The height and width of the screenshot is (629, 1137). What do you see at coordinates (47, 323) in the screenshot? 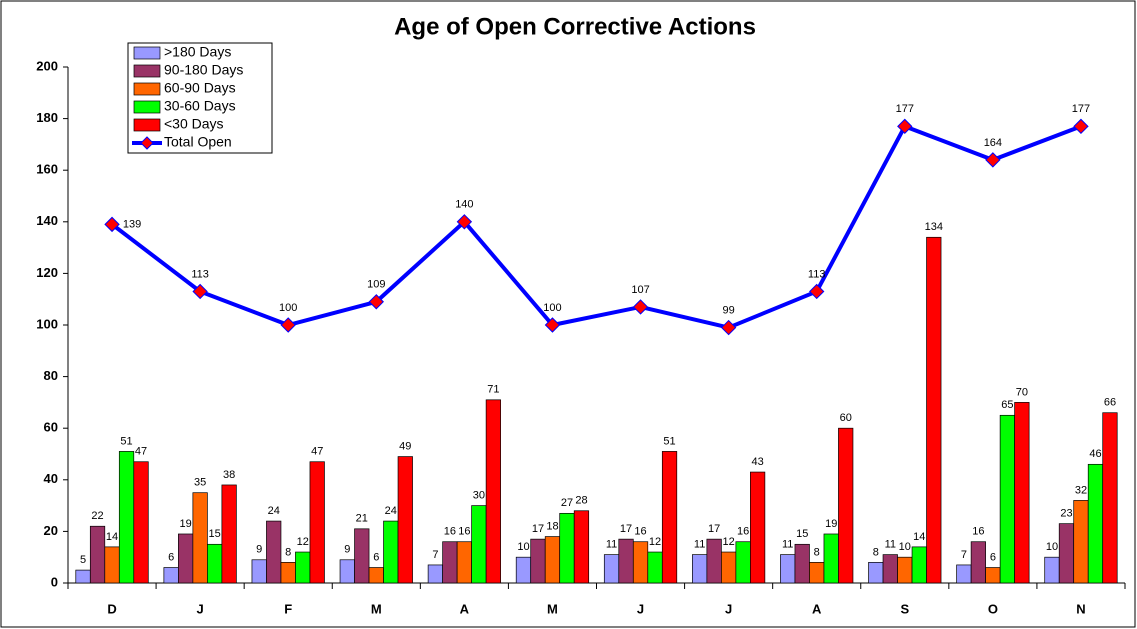
I see `y-tick-label: 100` at bounding box center [47, 323].